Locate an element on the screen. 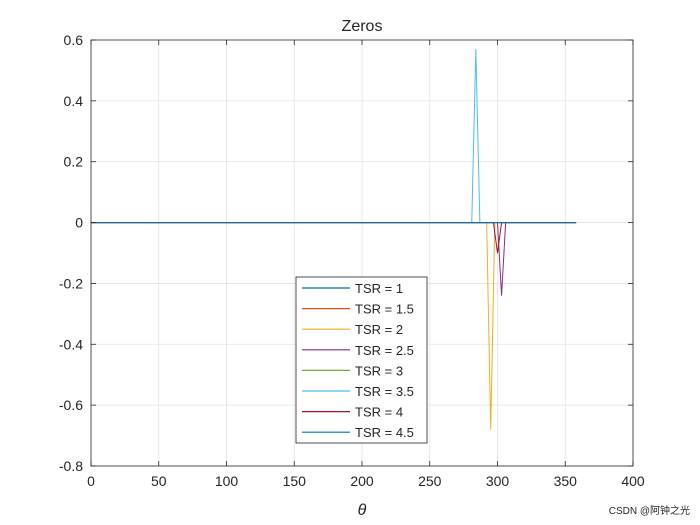 This screenshot has width=700, height=525. chart-title: Zeros is located at coordinates (362, 26).